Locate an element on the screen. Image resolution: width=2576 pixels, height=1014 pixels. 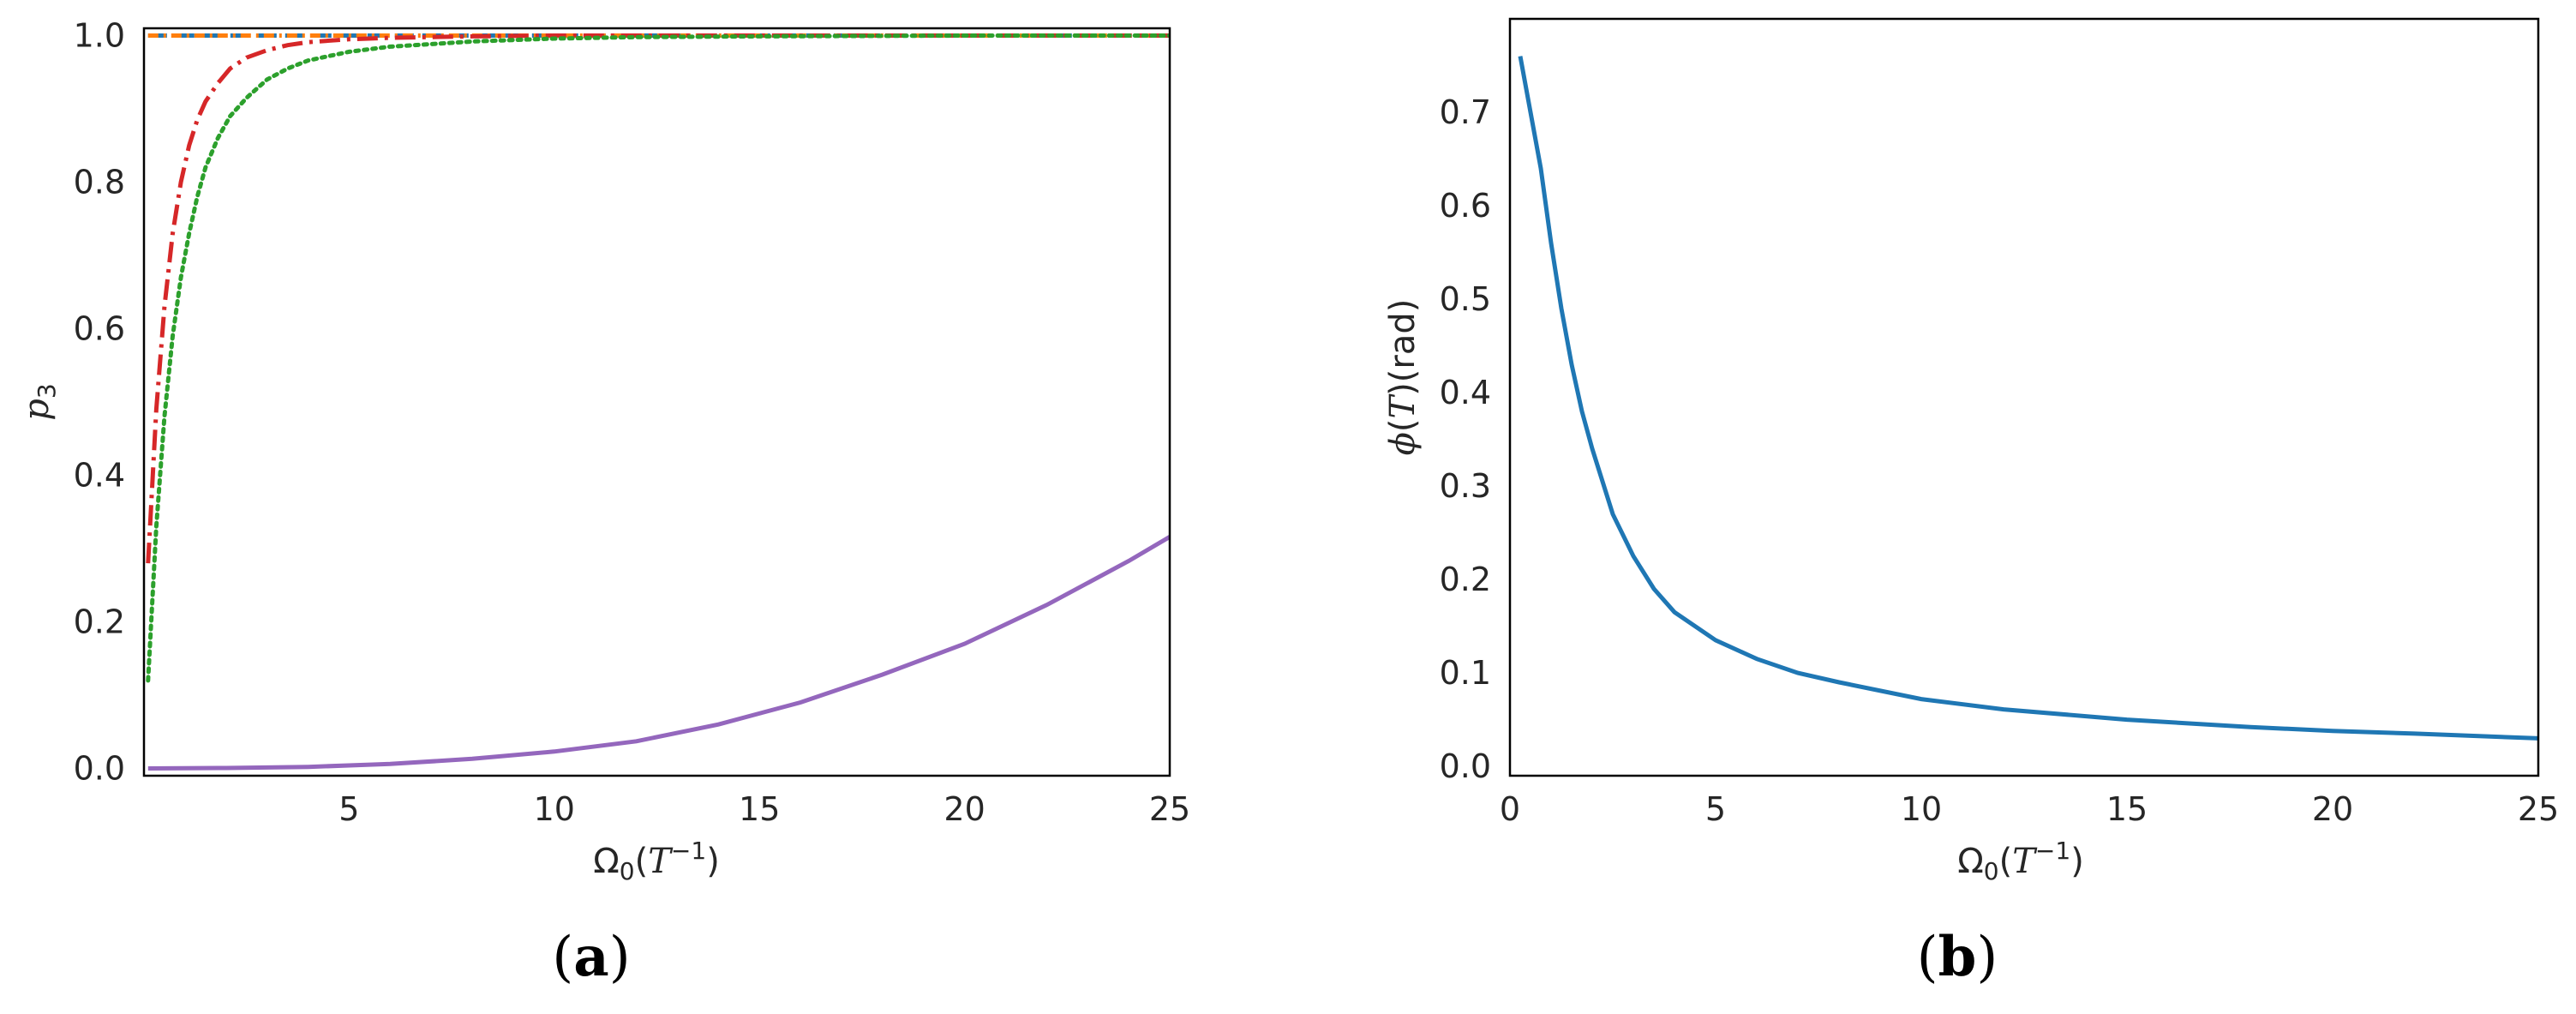
panel-a-x-tick-label: 5 is located at coordinates (348, 809).